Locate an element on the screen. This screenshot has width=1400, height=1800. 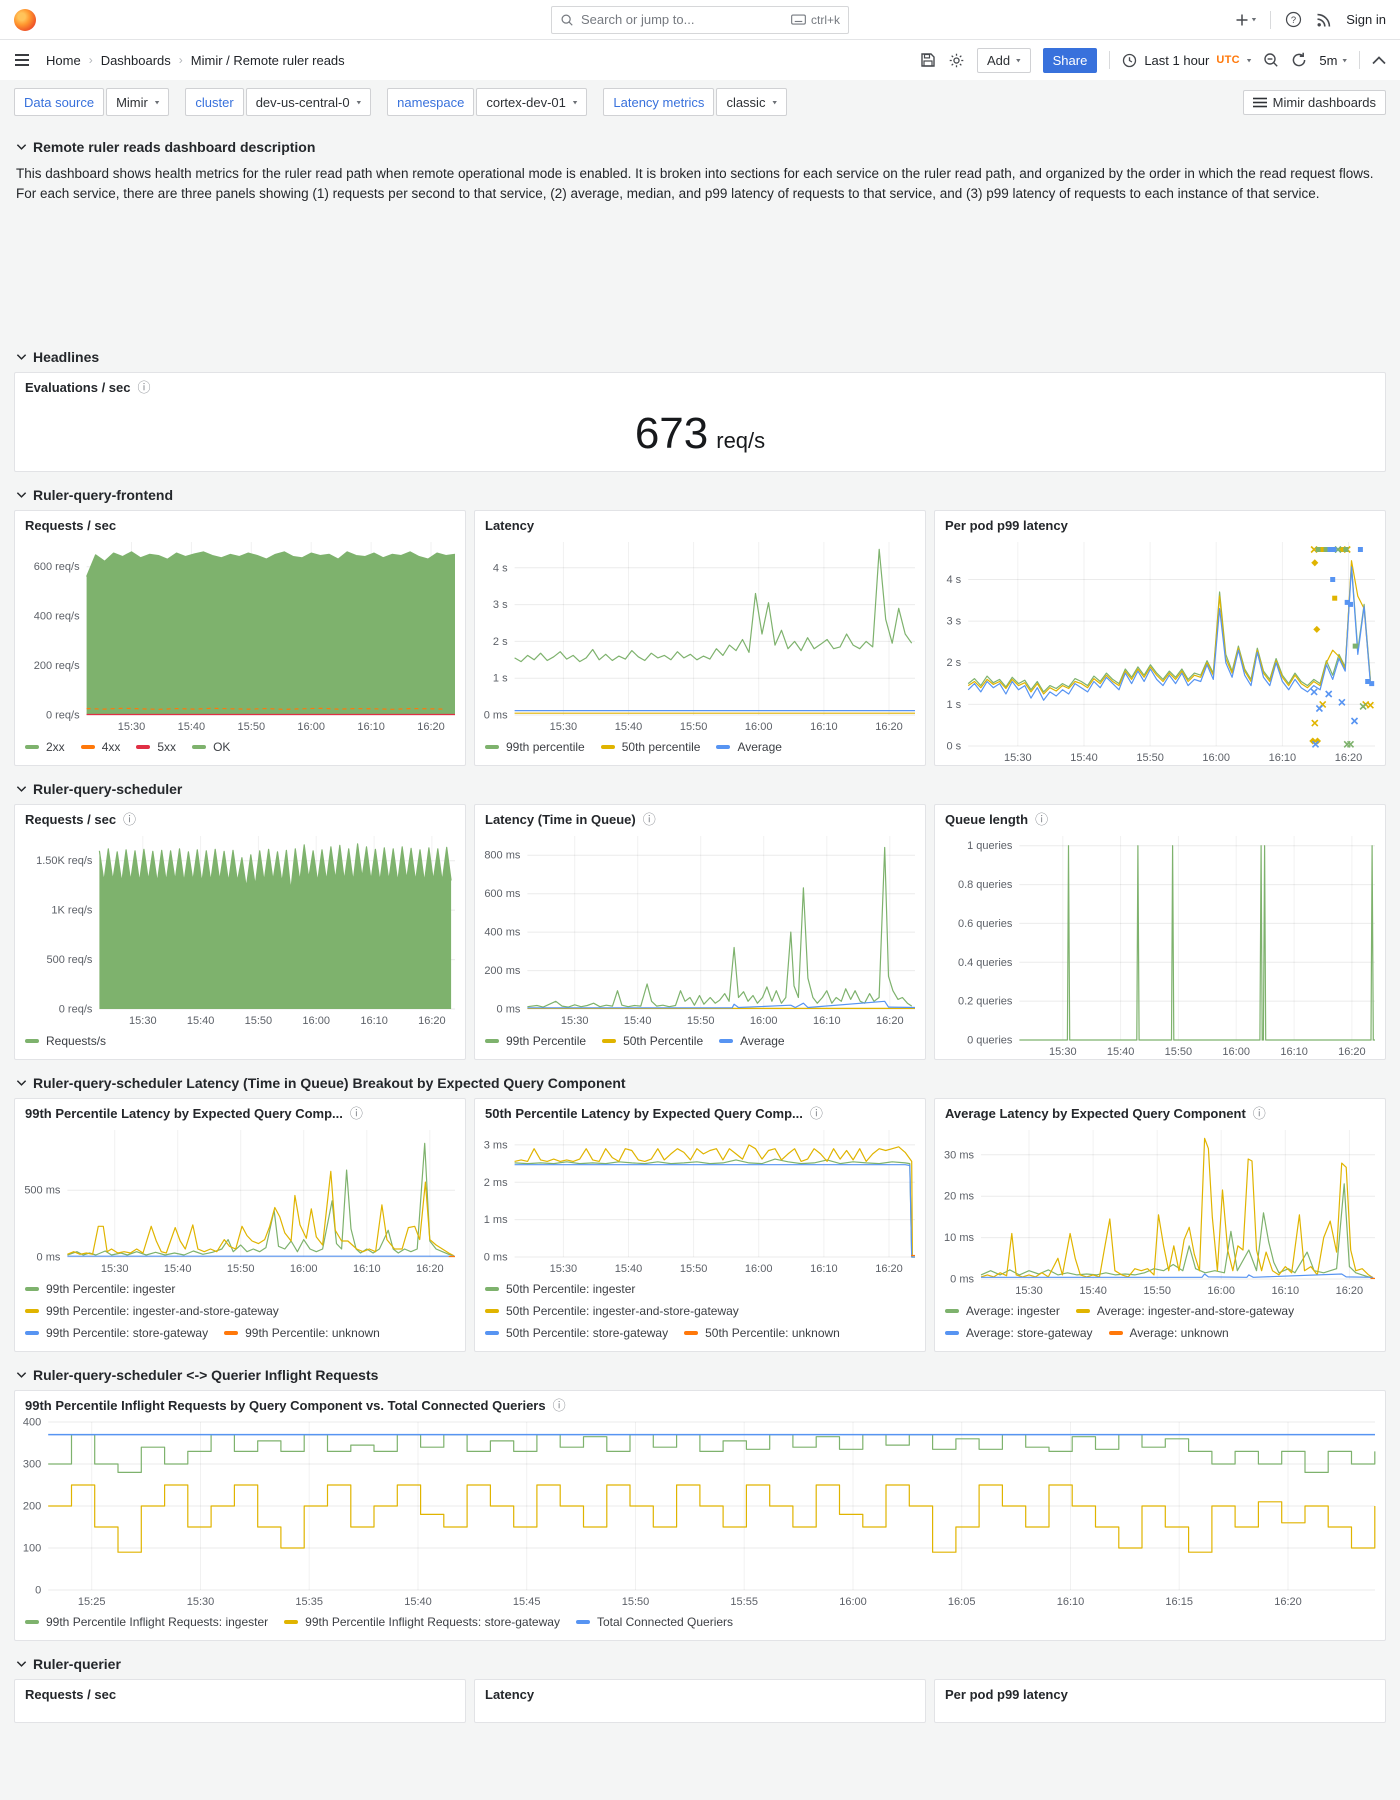
row-header-querier: Ruler-querier is located at coordinates (700, 1661).